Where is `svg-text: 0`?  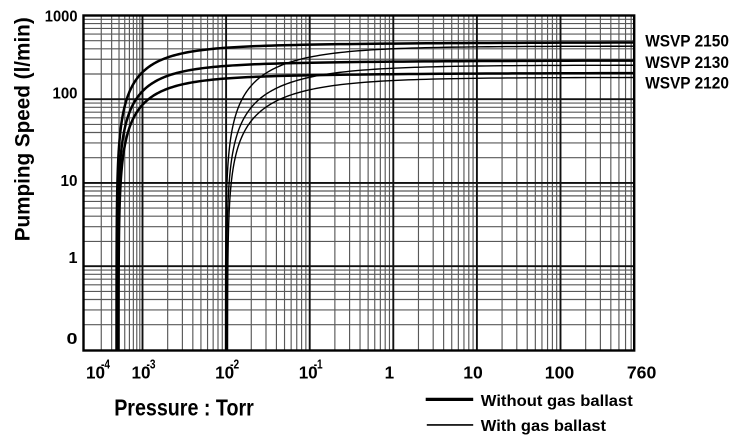
svg-text: 0 is located at coordinates (72, 339).